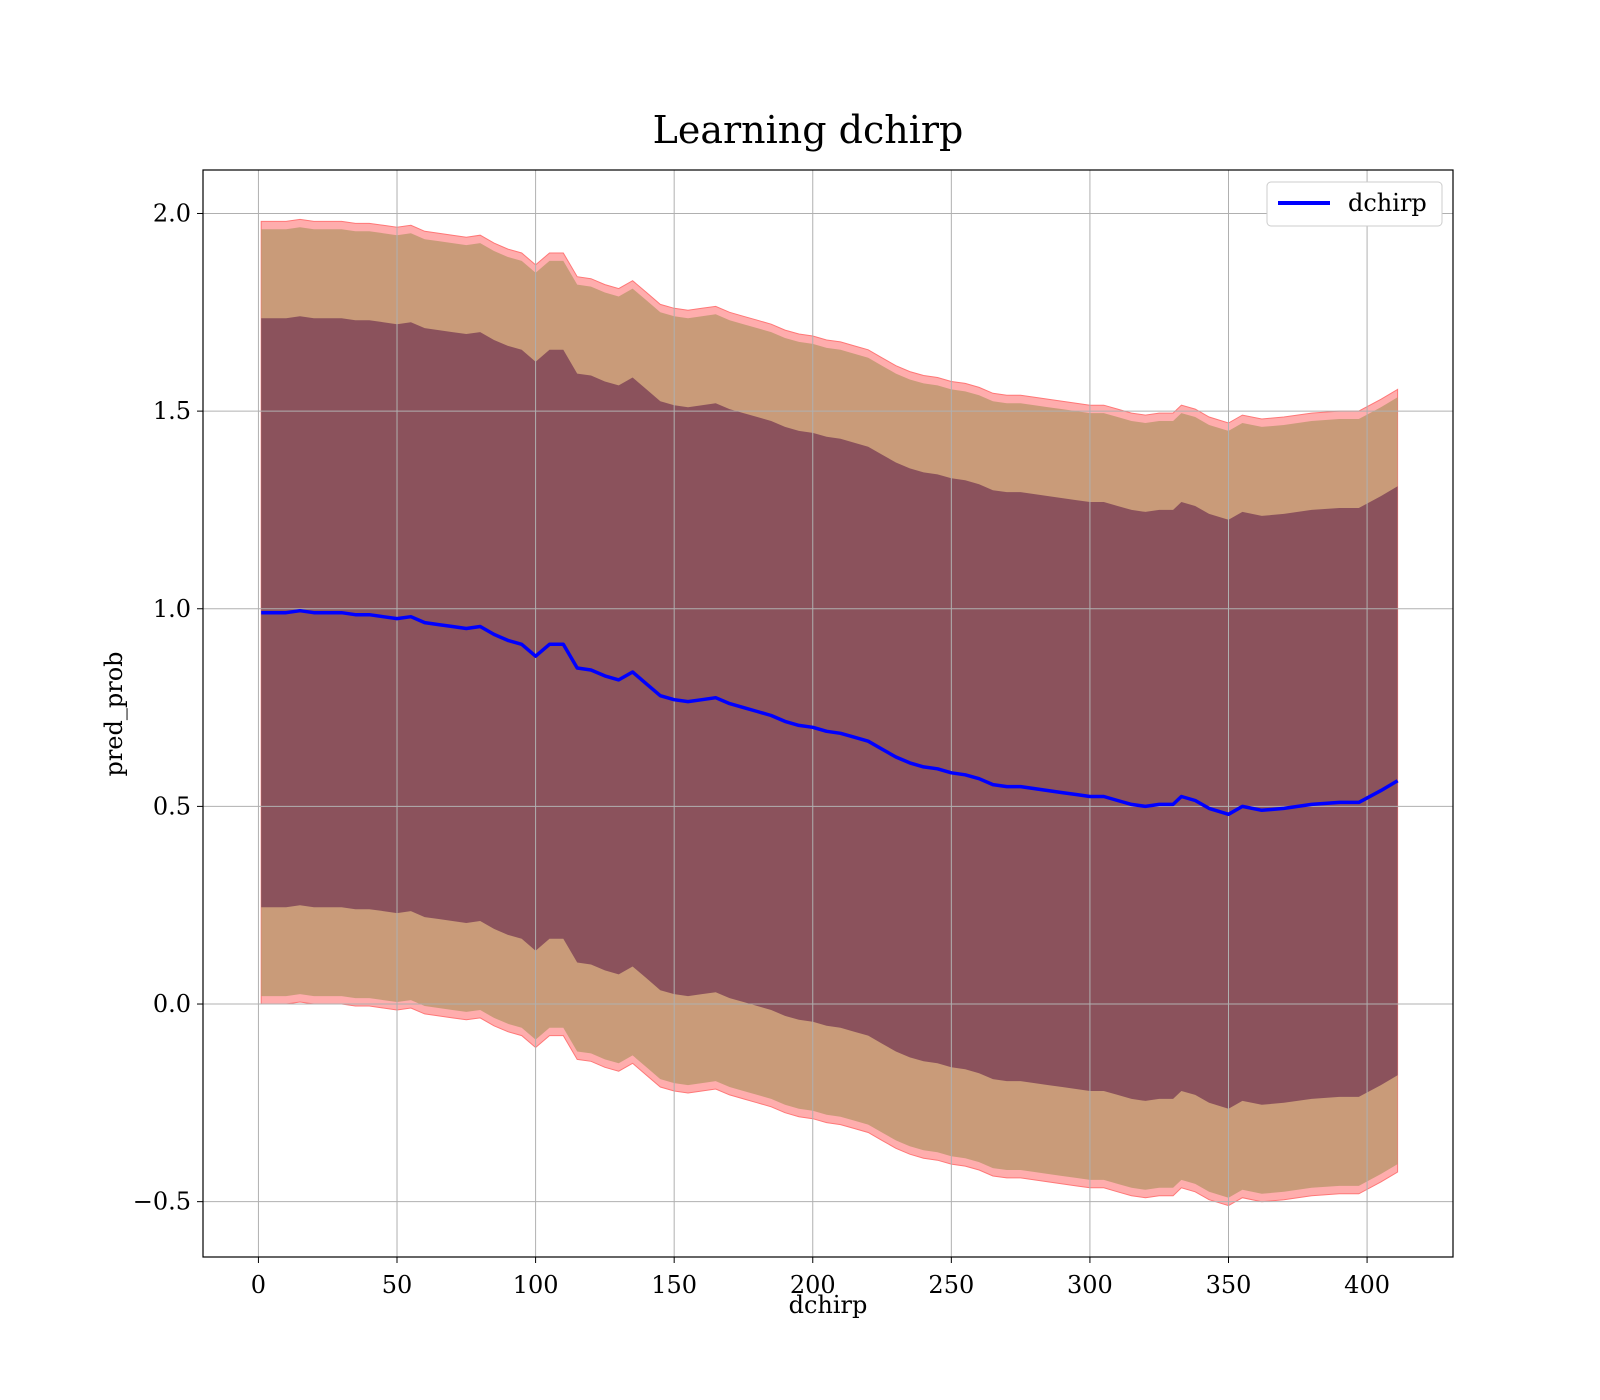 The height and width of the screenshot is (1400, 1600). I want to click on x-axis-label: dchirp, so click(828, 1305).